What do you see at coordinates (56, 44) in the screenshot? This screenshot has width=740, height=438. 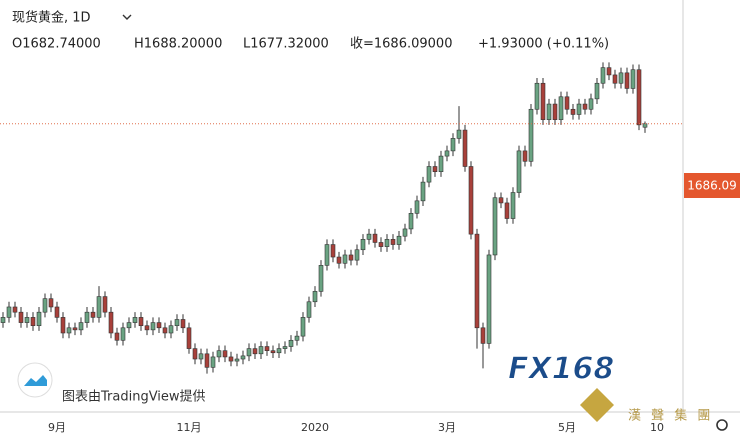 I see `ohlc-open: O1682.74000` at bounding box center [56, 44].